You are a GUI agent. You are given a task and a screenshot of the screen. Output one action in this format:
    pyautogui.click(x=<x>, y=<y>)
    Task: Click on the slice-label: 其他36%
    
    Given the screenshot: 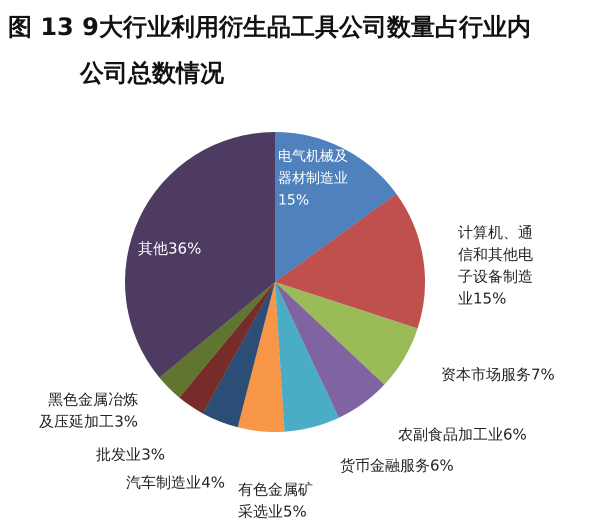 What is the action you would take?
    pyautogui.click(x=170, y=248)
    